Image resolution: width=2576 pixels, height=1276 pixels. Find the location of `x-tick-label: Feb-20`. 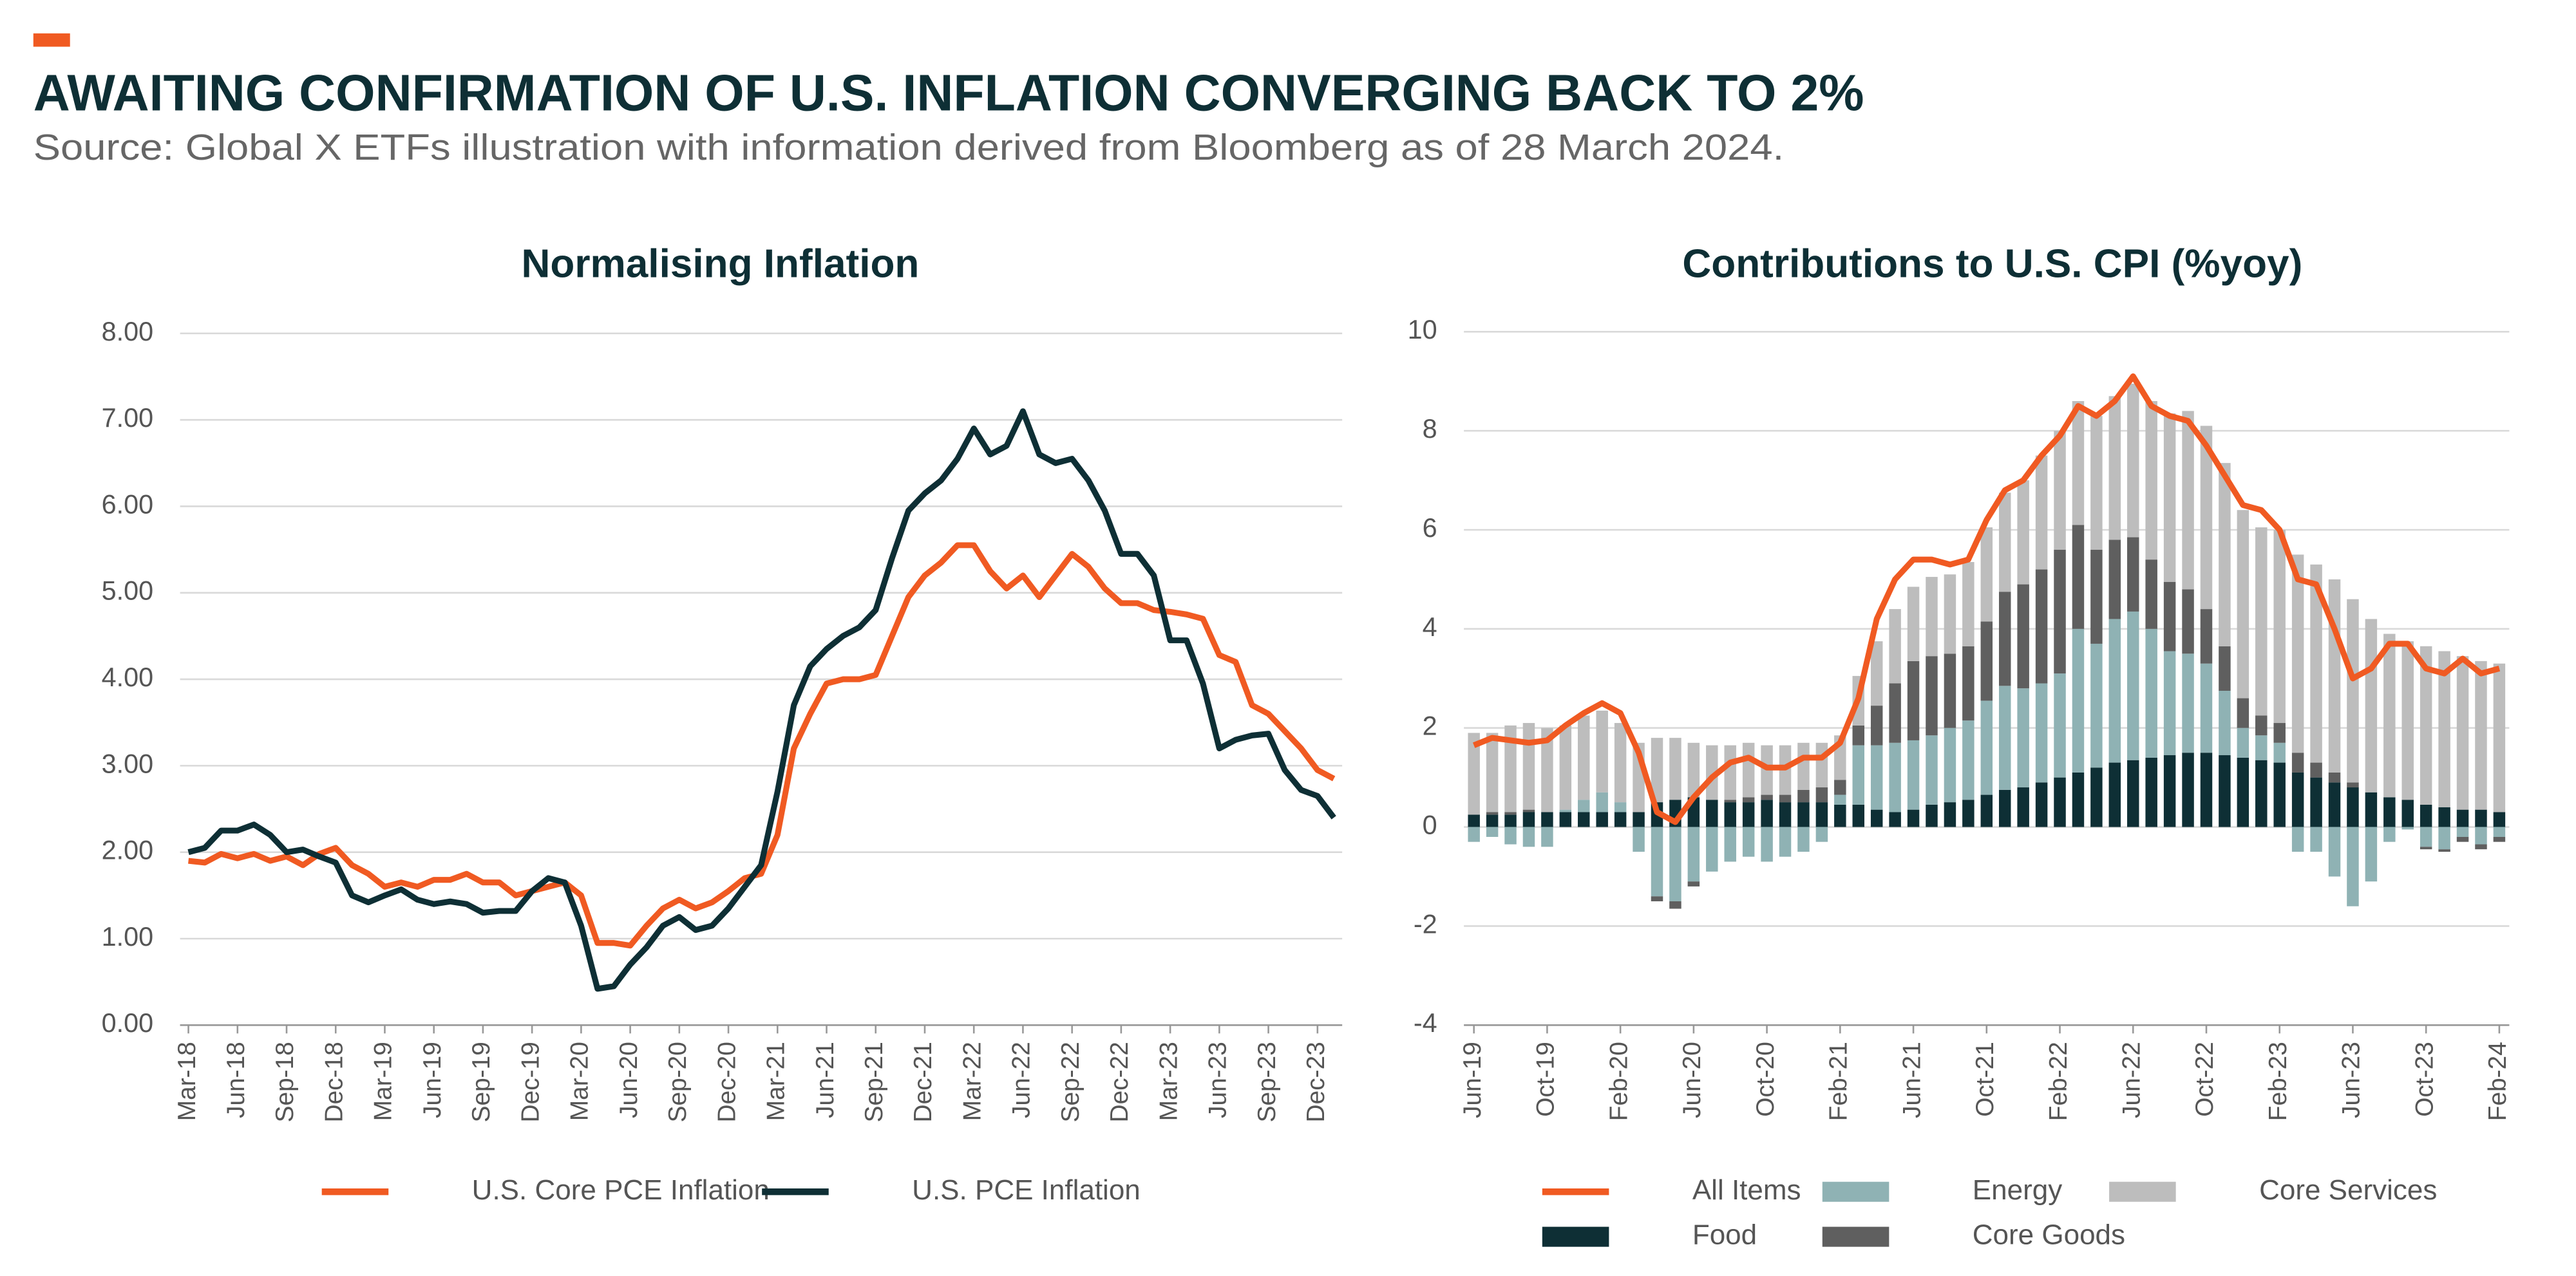

x-tick-label: Feb-20 is located at coordinates (1619, 1081).